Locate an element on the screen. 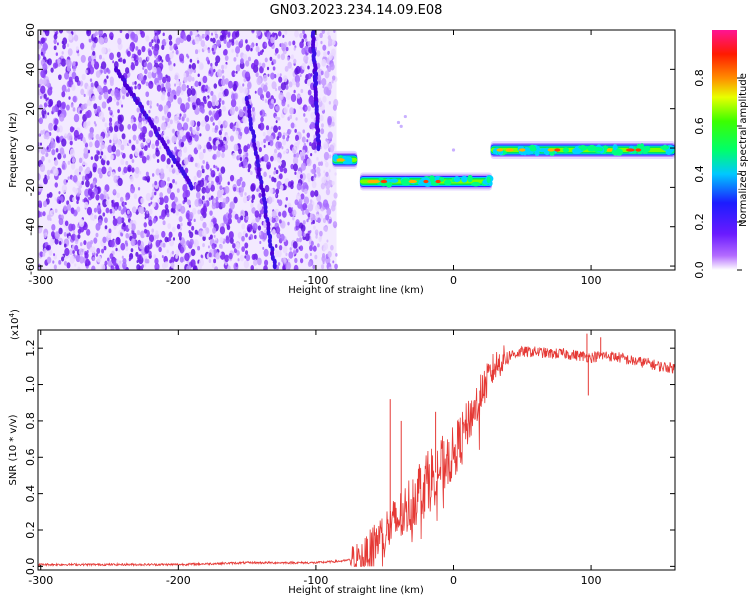 The height and width of the screenshot is (600, 750). stray-dot is located at coordinates (401, 126).